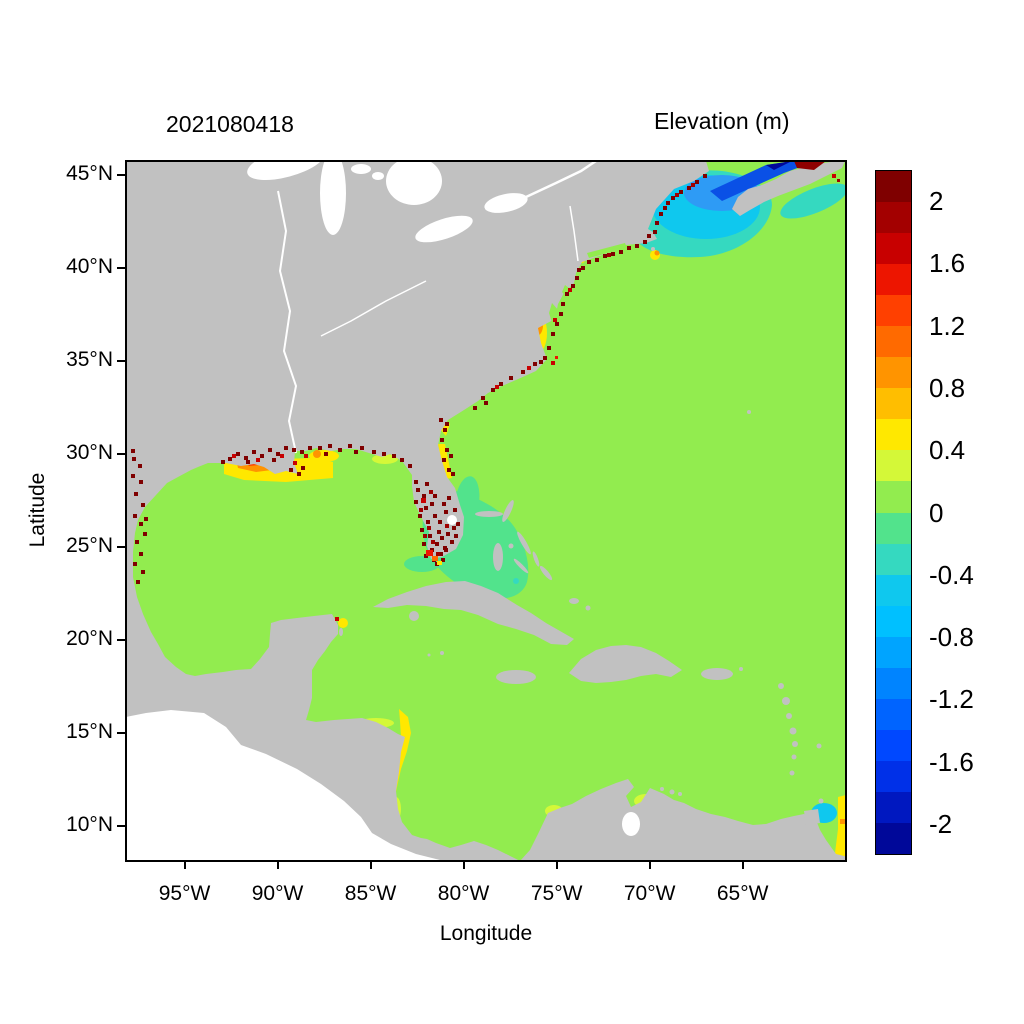  Describe the element at coordinates (951, 699) in the screenshot. I see `colorbar-tick-label: -1.2` at that location.